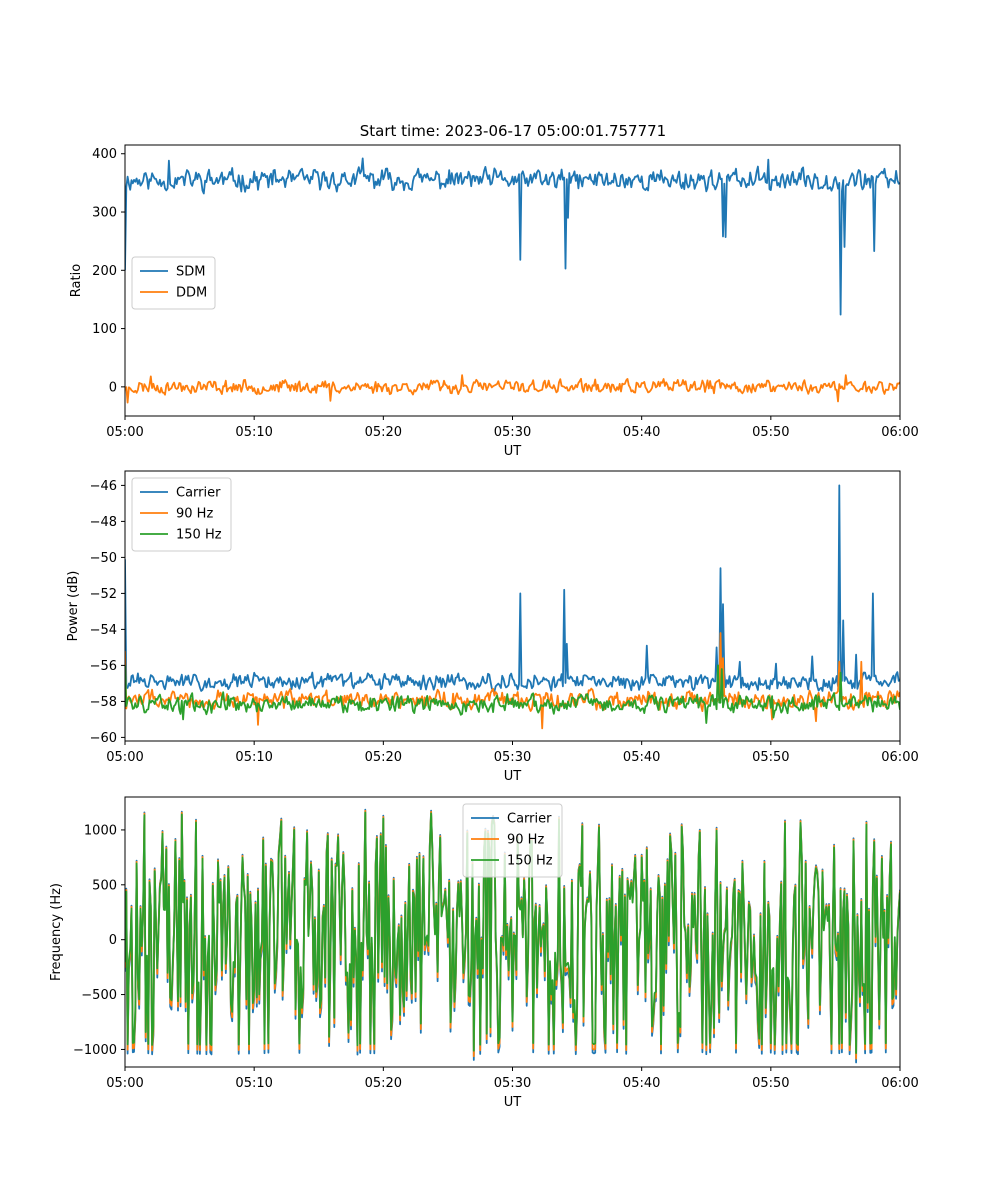 The height and width of the screenshot is (1200, 1000). What do you see at coordinates (103, 486) in the screenshot?
I see `y-tick-label: −46` at bounding box center [103, 486].